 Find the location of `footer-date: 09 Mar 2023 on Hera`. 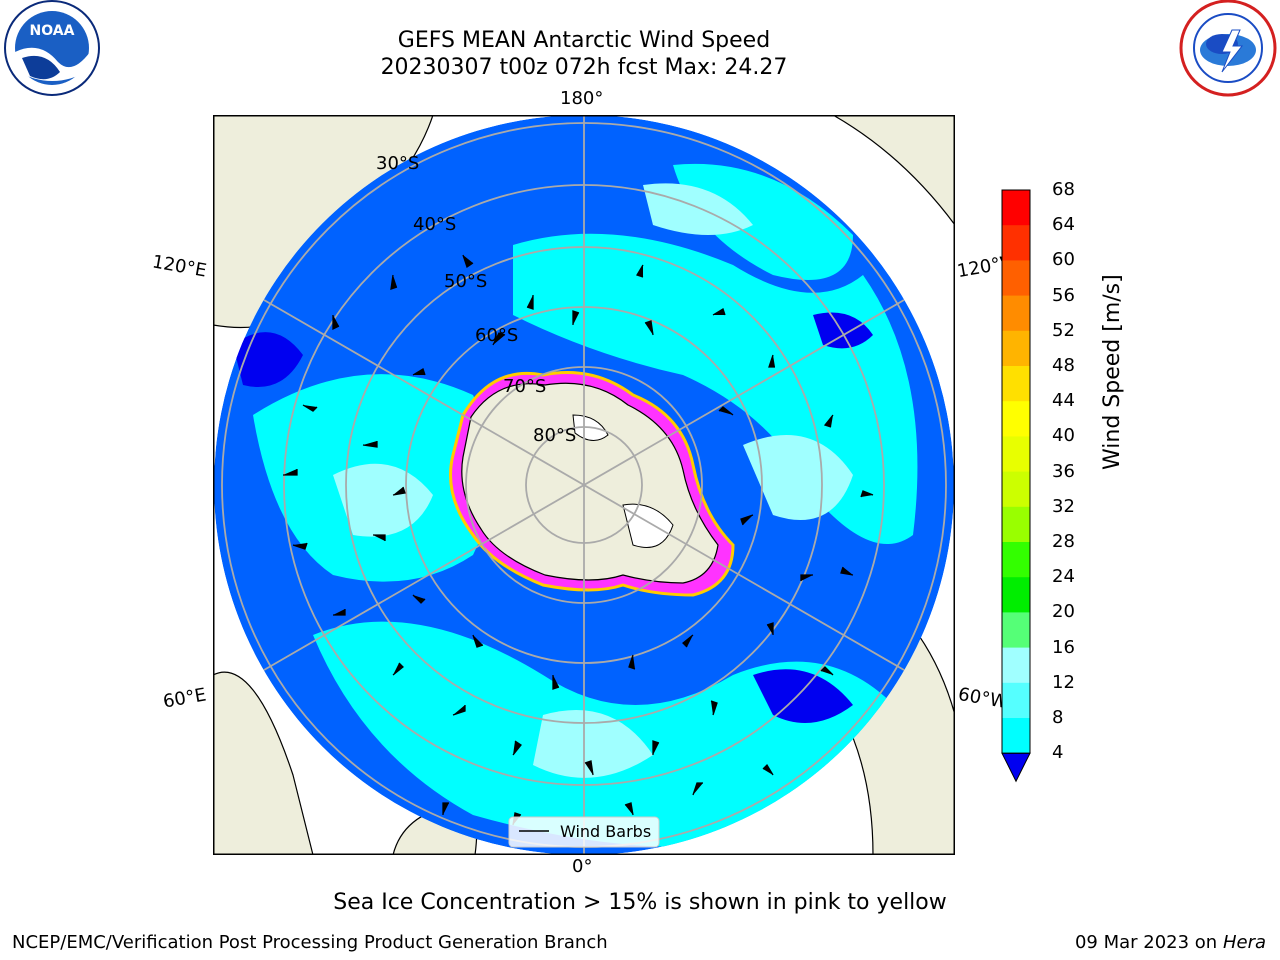

footer-date: 09 Mar 2023 on Hera is located at coordinates (1170, 942).